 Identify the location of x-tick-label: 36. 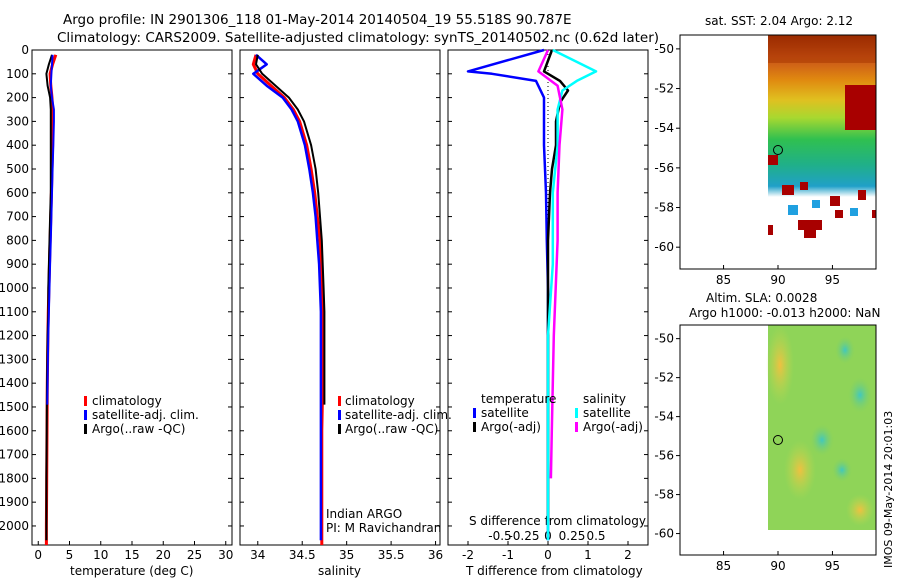
(435, 555).